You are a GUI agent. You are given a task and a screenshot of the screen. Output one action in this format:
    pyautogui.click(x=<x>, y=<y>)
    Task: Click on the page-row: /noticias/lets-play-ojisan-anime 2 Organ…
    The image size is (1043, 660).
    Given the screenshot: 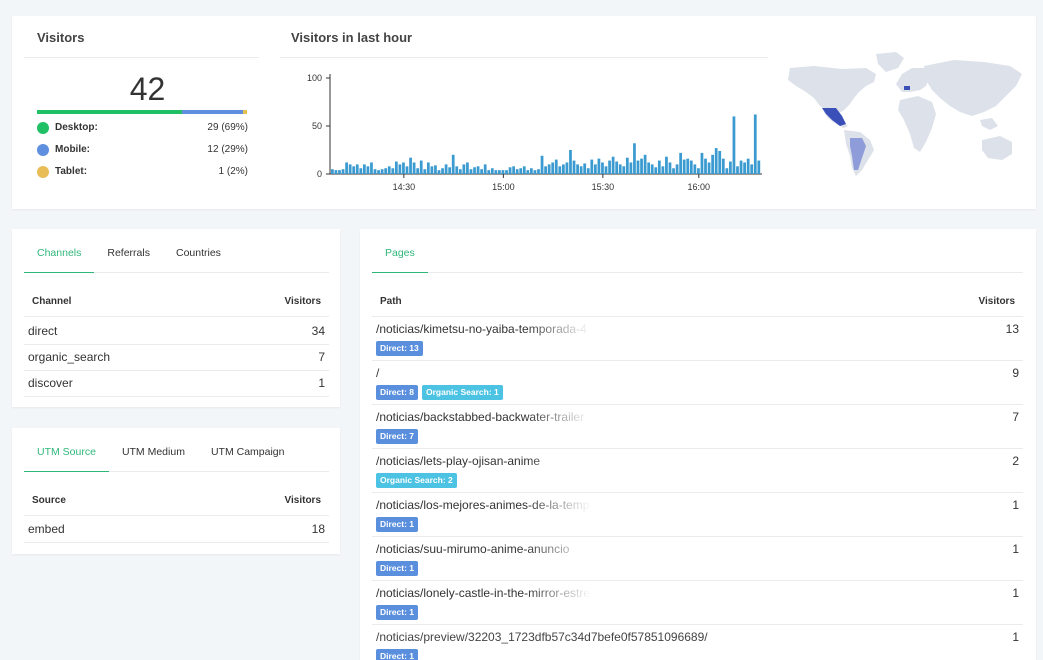 What is the action you would take?
    pyautogui.click(x=697, y=471)
    